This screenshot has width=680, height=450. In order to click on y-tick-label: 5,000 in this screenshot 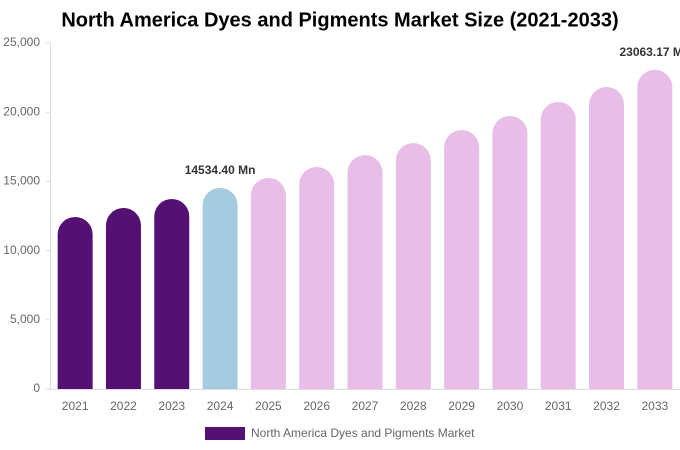, I will do `click(25, 319)`.